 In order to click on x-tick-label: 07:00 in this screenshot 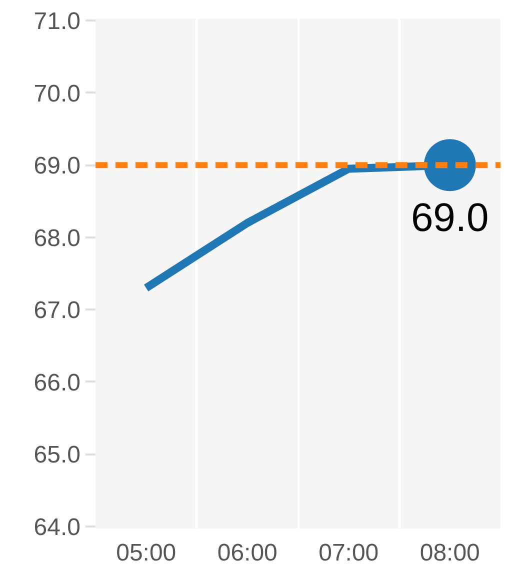, I will do `click(348, 553)`.